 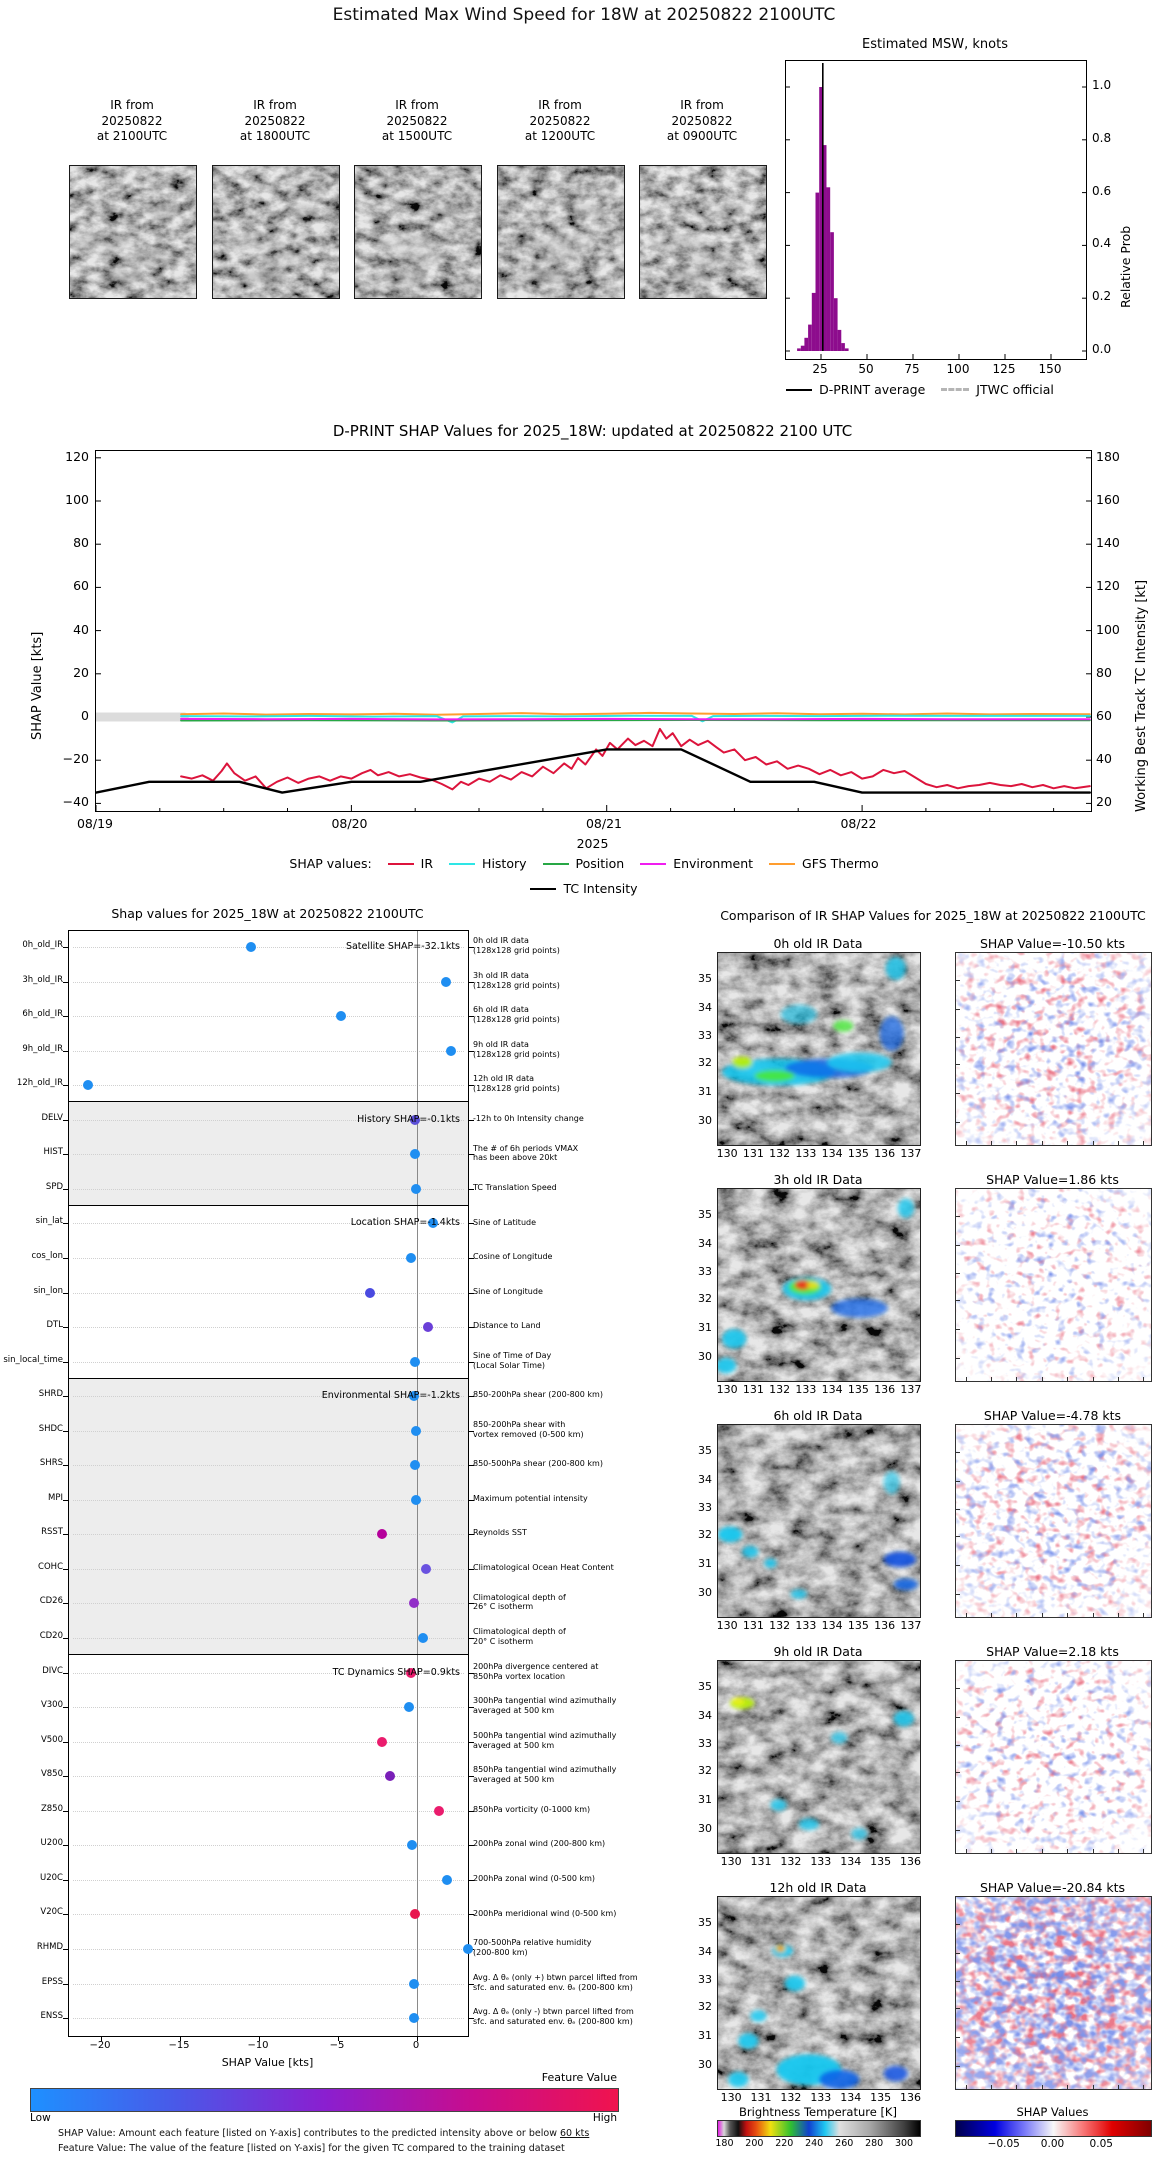 I want to click on feature-dot-V850, so click(x=390, y=1776).